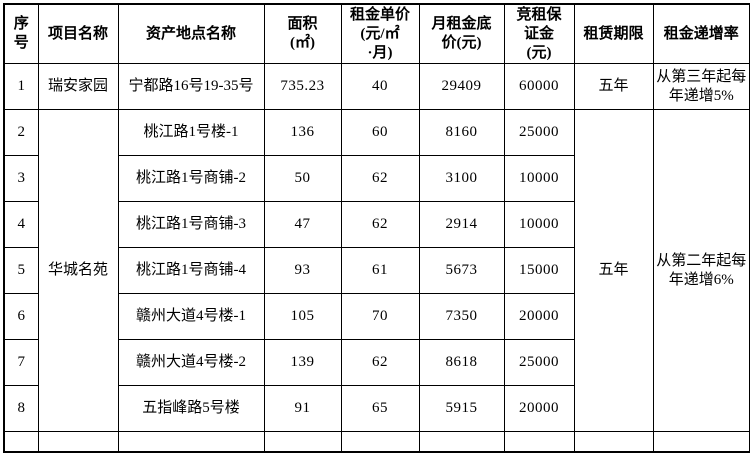 This screenshot has height=453, width=750. Describe the element at coordinates (539, 87) in the screenshot. I see `cell-deposit: 60000` at that location.